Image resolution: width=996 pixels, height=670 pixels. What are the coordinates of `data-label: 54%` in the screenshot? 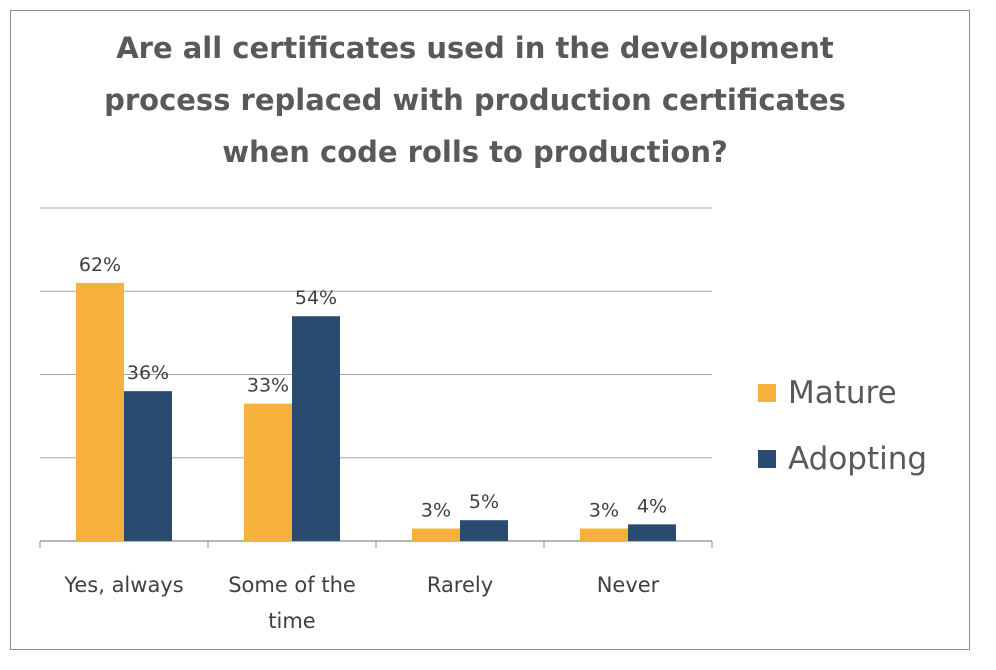 It's located at (316, 298).